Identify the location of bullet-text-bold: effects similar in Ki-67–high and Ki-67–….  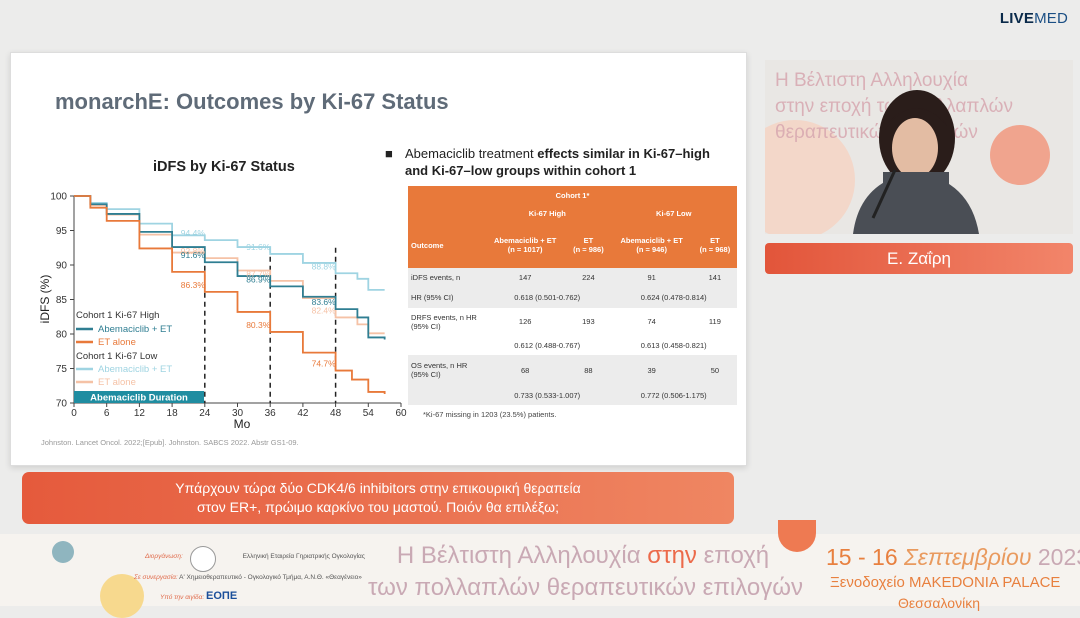
(557, 162).